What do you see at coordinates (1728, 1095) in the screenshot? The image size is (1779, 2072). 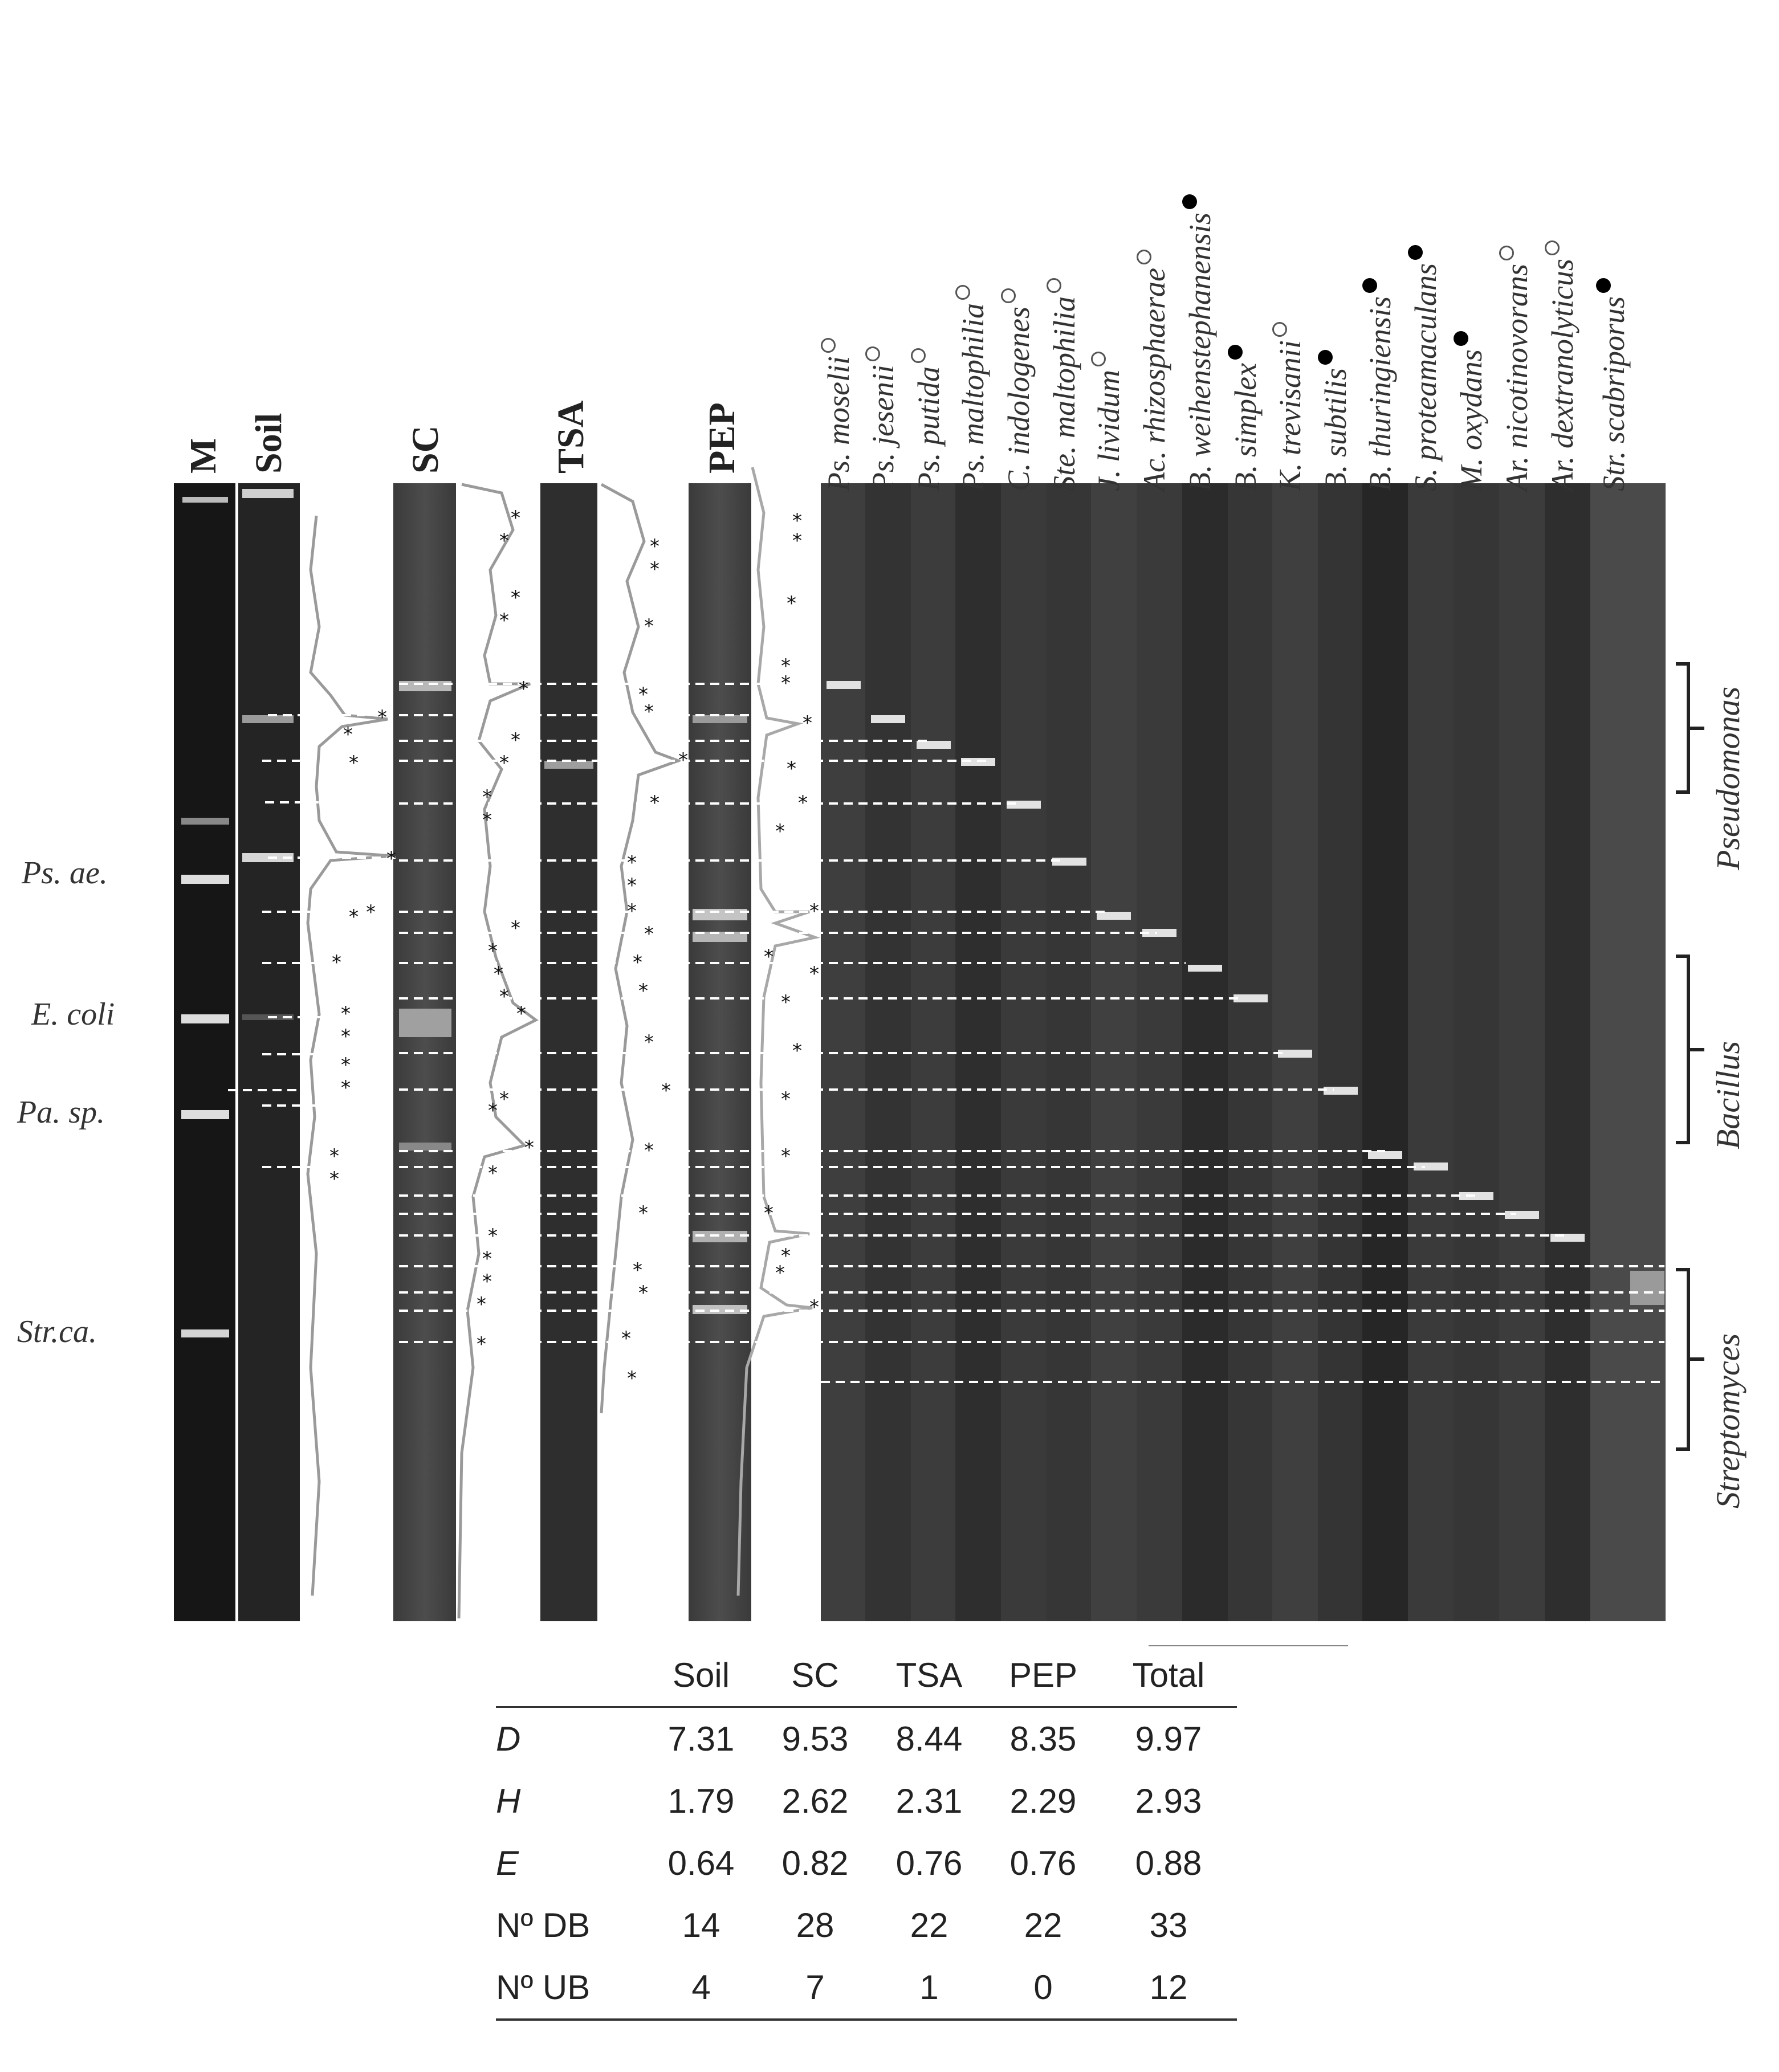 I see `genus-label-bacillus: Bacillus` at bounding box center [1728, 1095].